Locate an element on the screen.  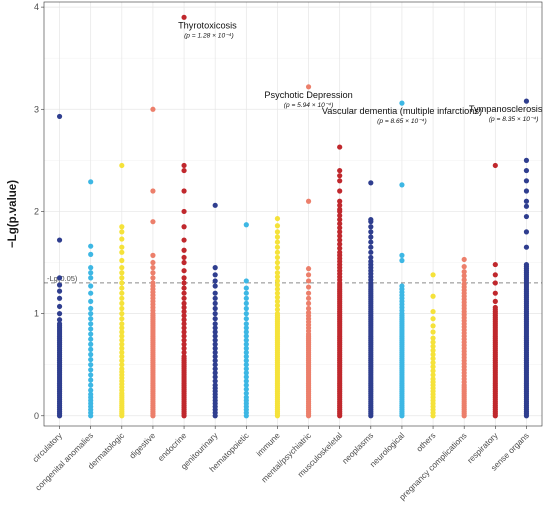
y-tick-label: 1 is located at coordinates (36, 314).